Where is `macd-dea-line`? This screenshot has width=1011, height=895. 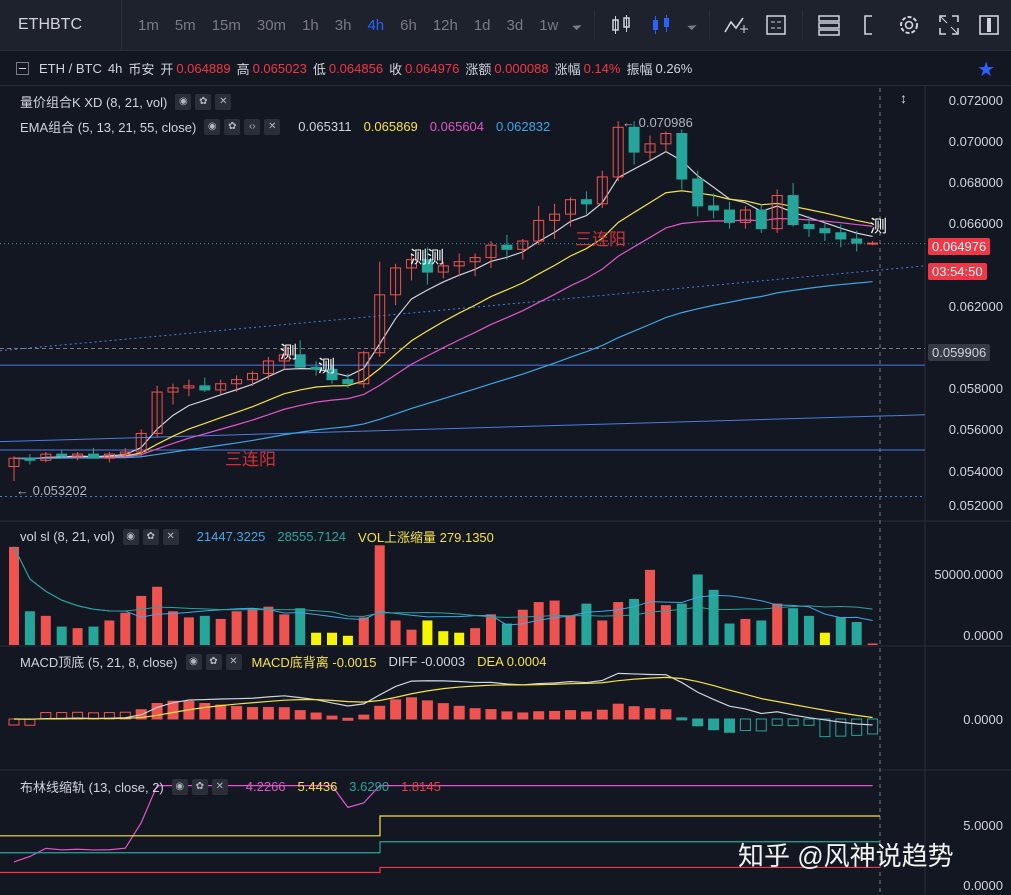 macd-dea-line is located at coordinates (443, 698).